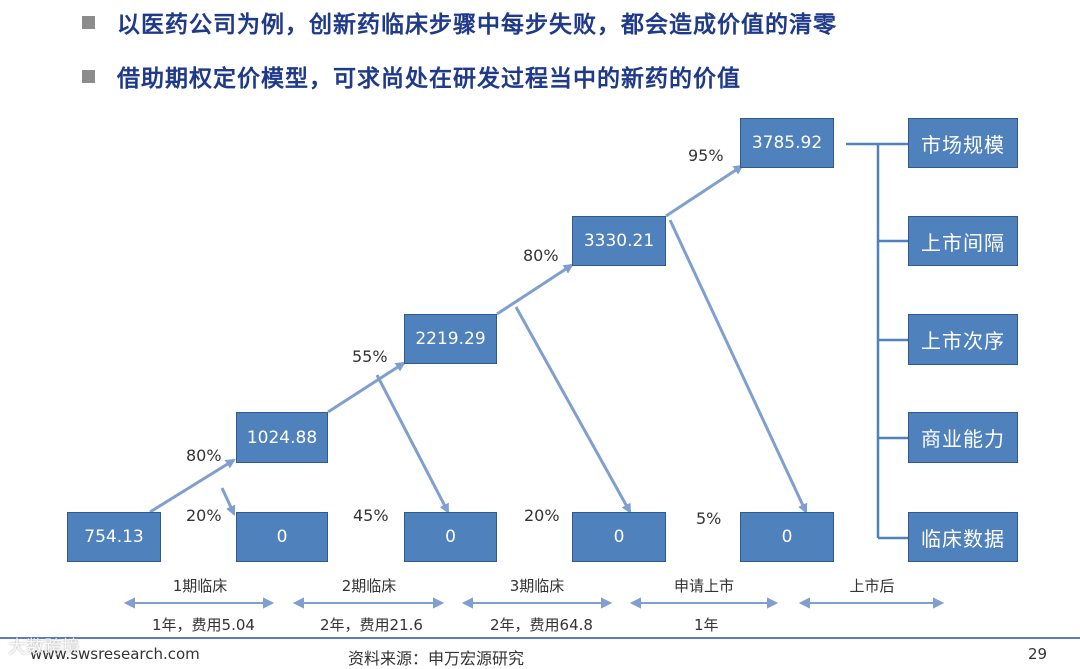 The image size is (1080, 669). What do you see at coordinates (963, 339) in the screenshot?
I see `factor-box-launch-order: 上市次序` at bounding box center [963, 339].